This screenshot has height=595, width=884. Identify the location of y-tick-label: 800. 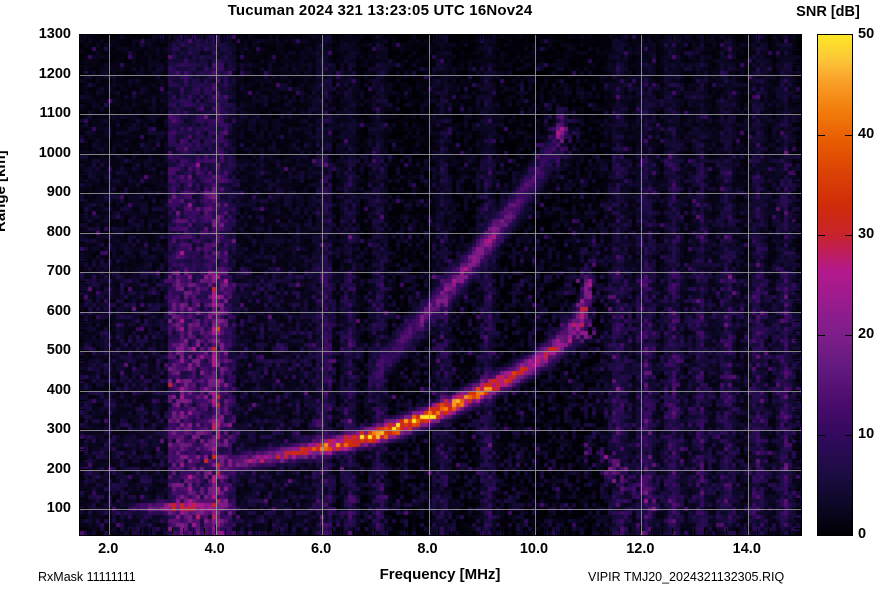
(58, 231).